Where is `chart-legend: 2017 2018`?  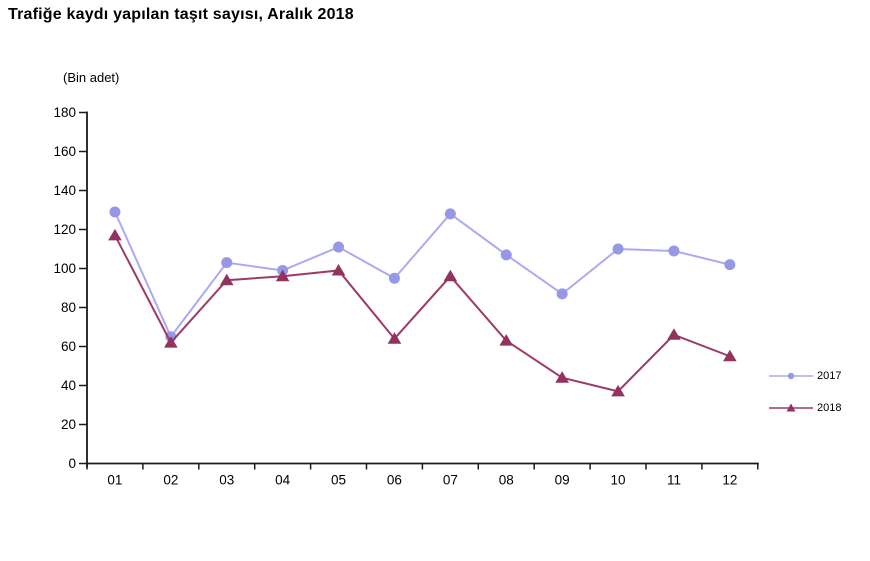
chart-legend: 2017 2018 is located at coordinates (804, 396).